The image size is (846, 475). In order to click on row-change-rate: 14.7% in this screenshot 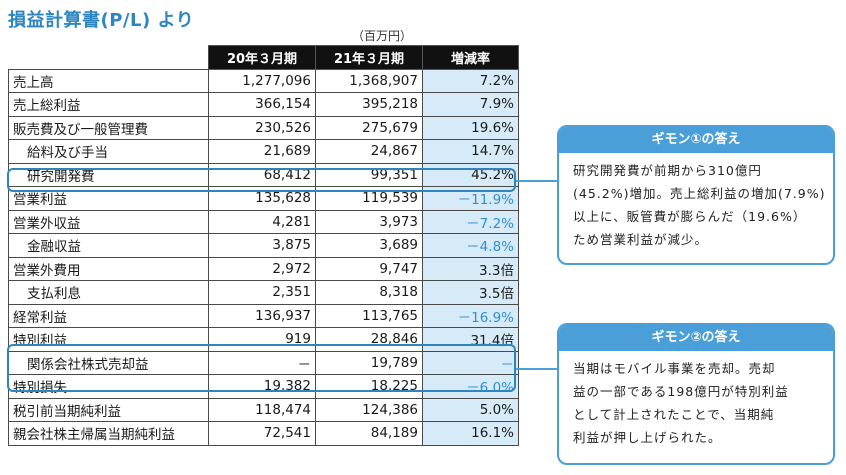, I will do `click(470, 151)`.